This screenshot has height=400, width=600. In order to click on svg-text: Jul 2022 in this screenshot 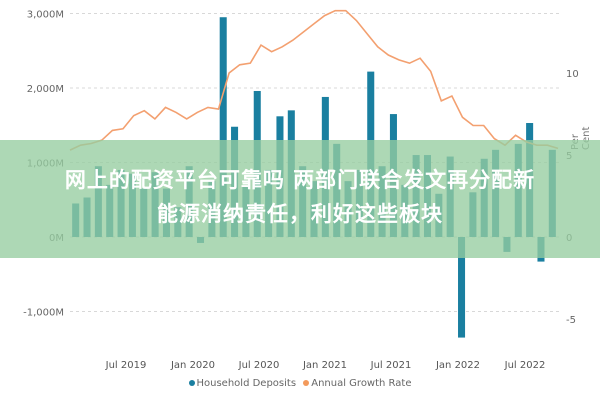, I will do `click(525, 365)`.